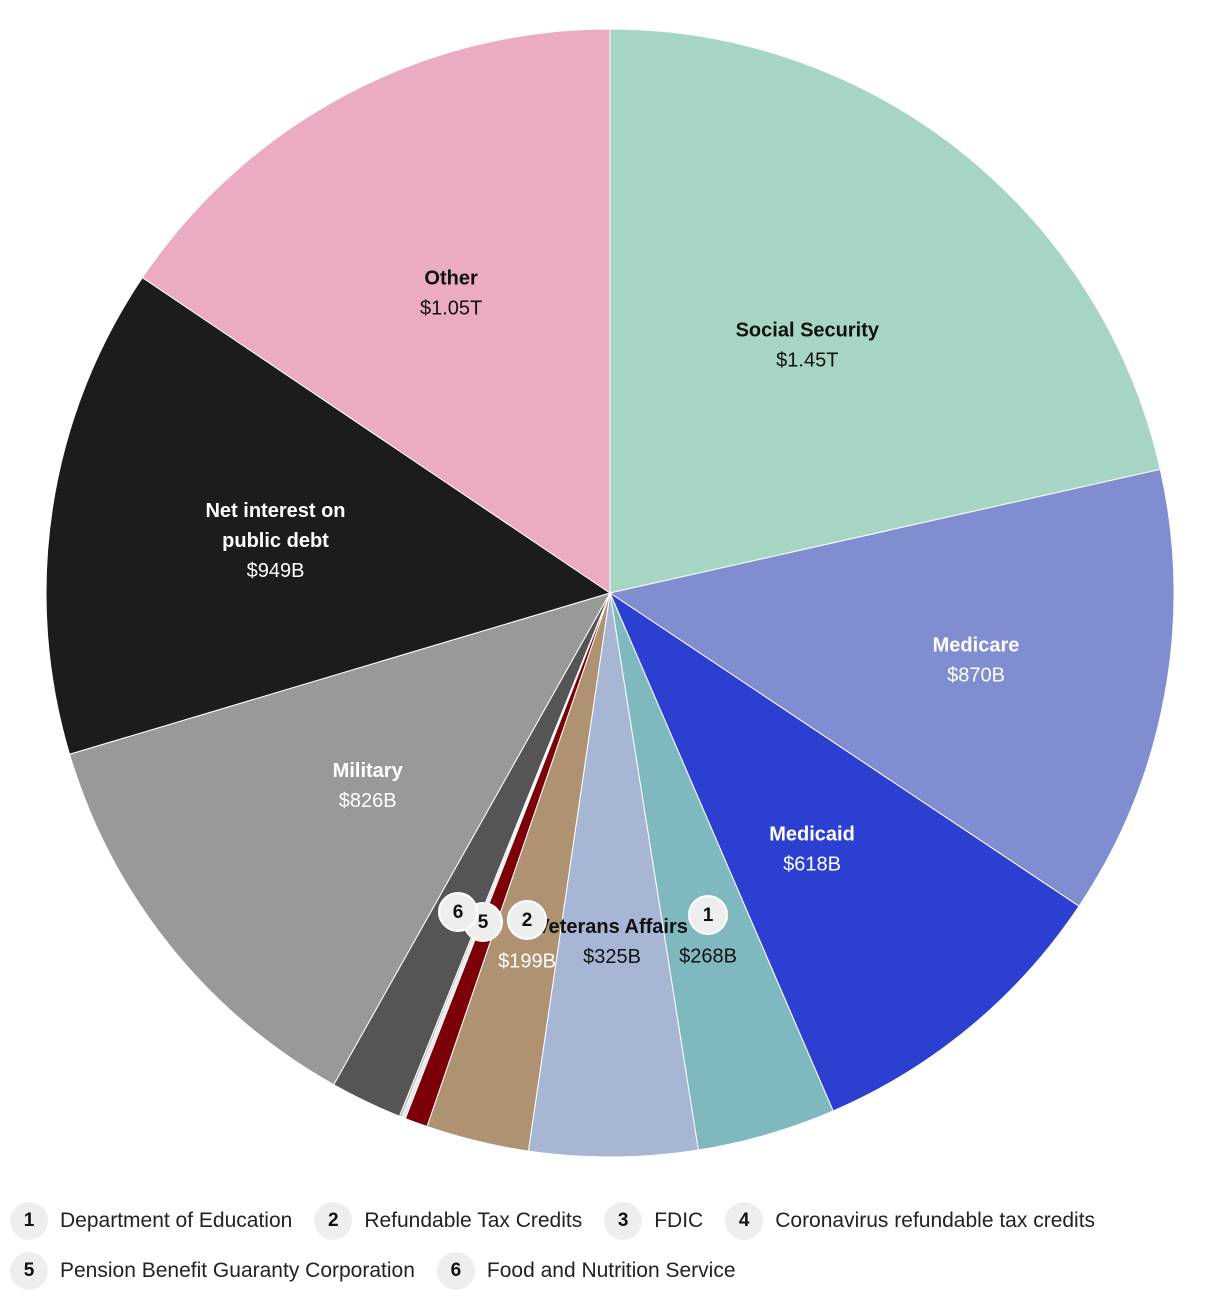  Describe the element at coordinates (455, 1271) in the screenshot. I see `legend-marker: 6` at that location.